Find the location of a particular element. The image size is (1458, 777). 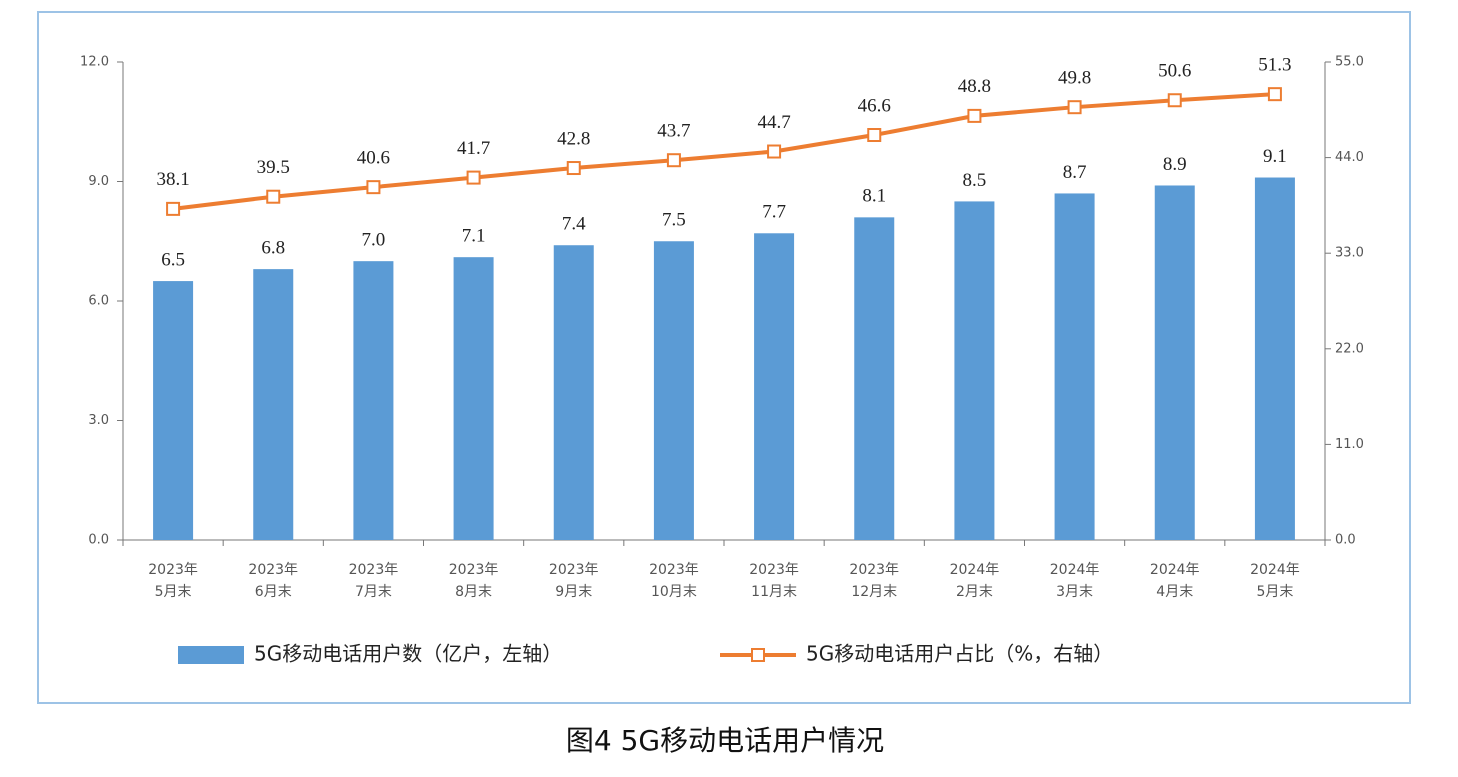

x-tick-label: 3月末 is located at coordinates (1074, 592).